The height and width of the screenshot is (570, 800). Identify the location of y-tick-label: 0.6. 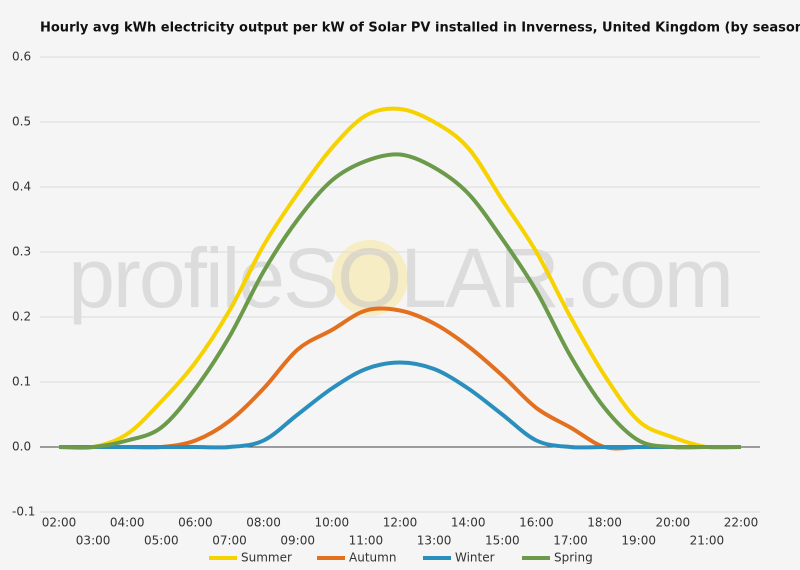
(21, 57).